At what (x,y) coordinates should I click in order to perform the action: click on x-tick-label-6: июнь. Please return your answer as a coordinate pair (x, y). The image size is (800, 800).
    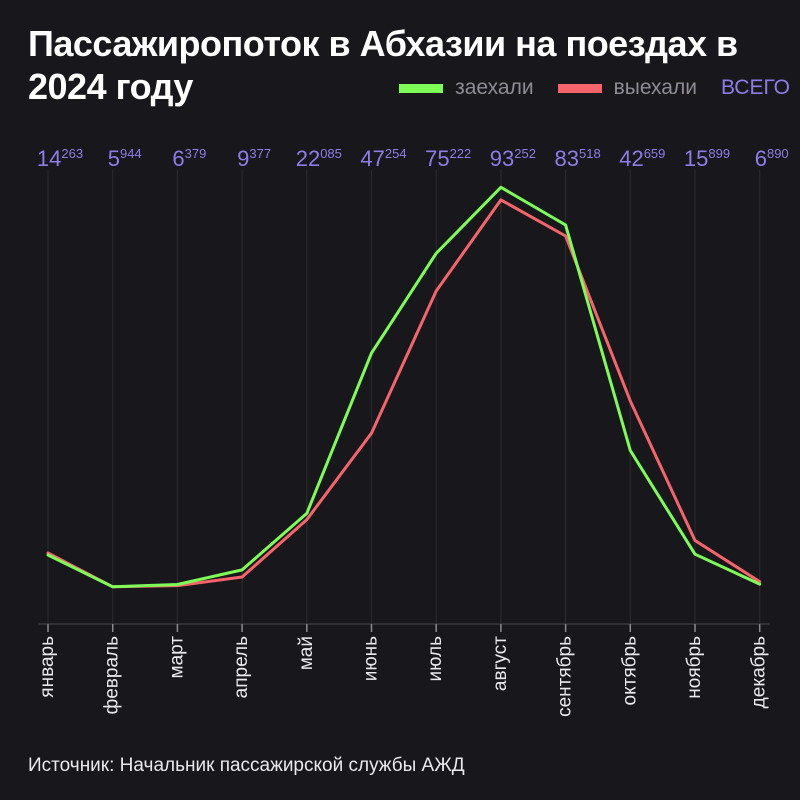
    Looking at the image, I should click on (371, 658).